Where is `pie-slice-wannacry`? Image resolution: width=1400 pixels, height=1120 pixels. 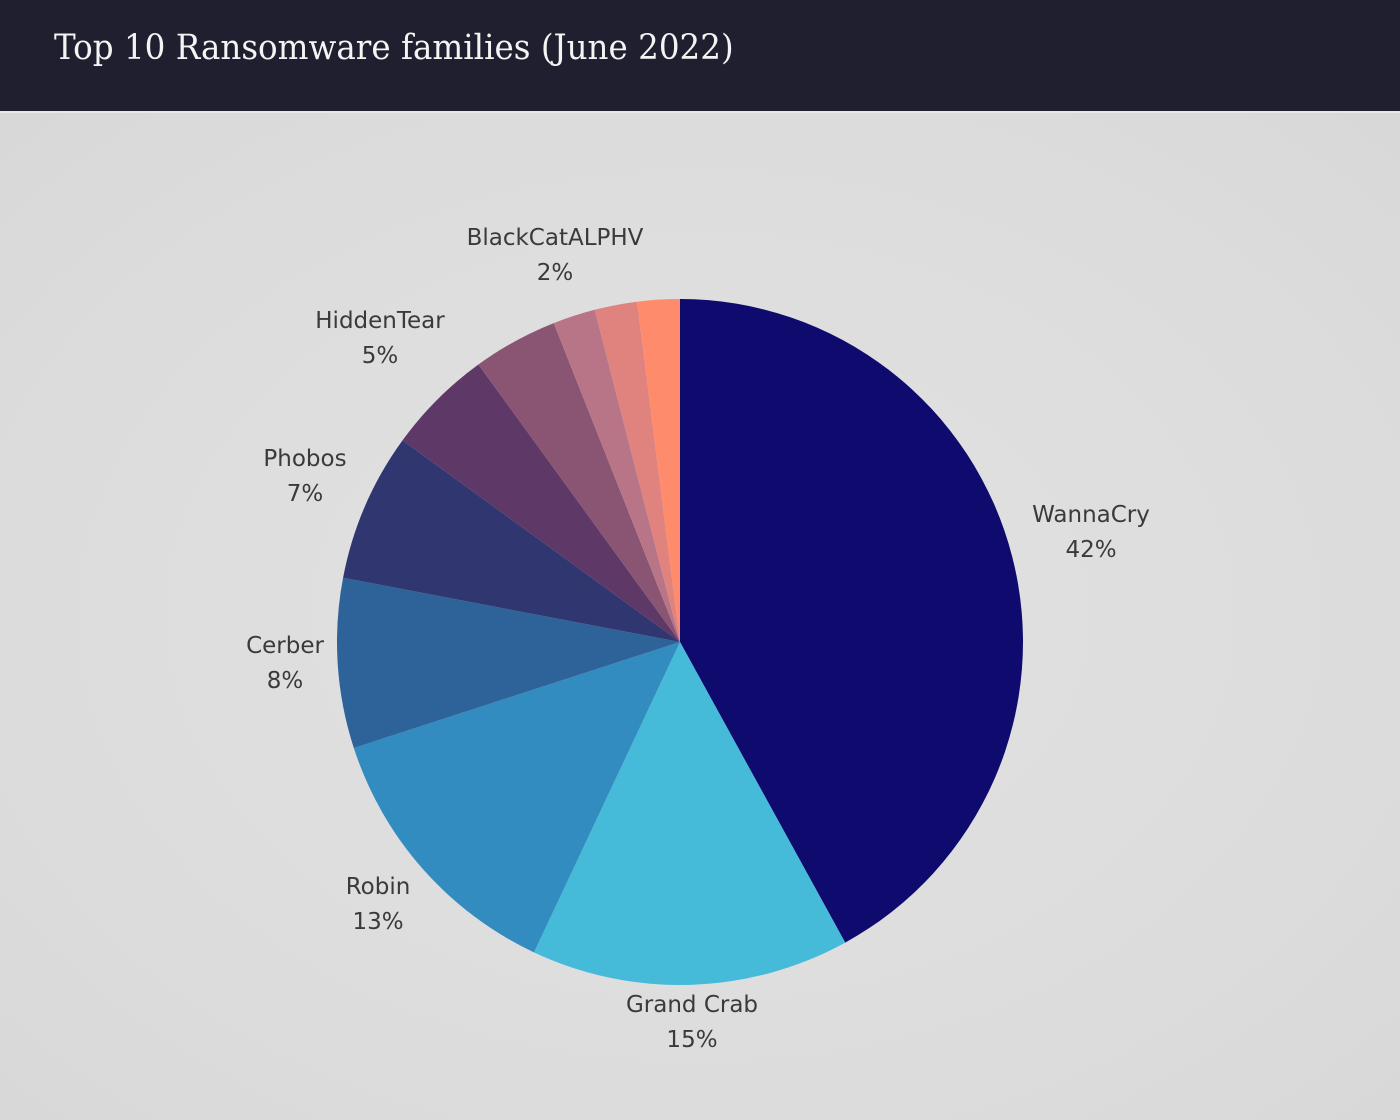 pie-slice-wannacry is located at coordinates (851, 621).